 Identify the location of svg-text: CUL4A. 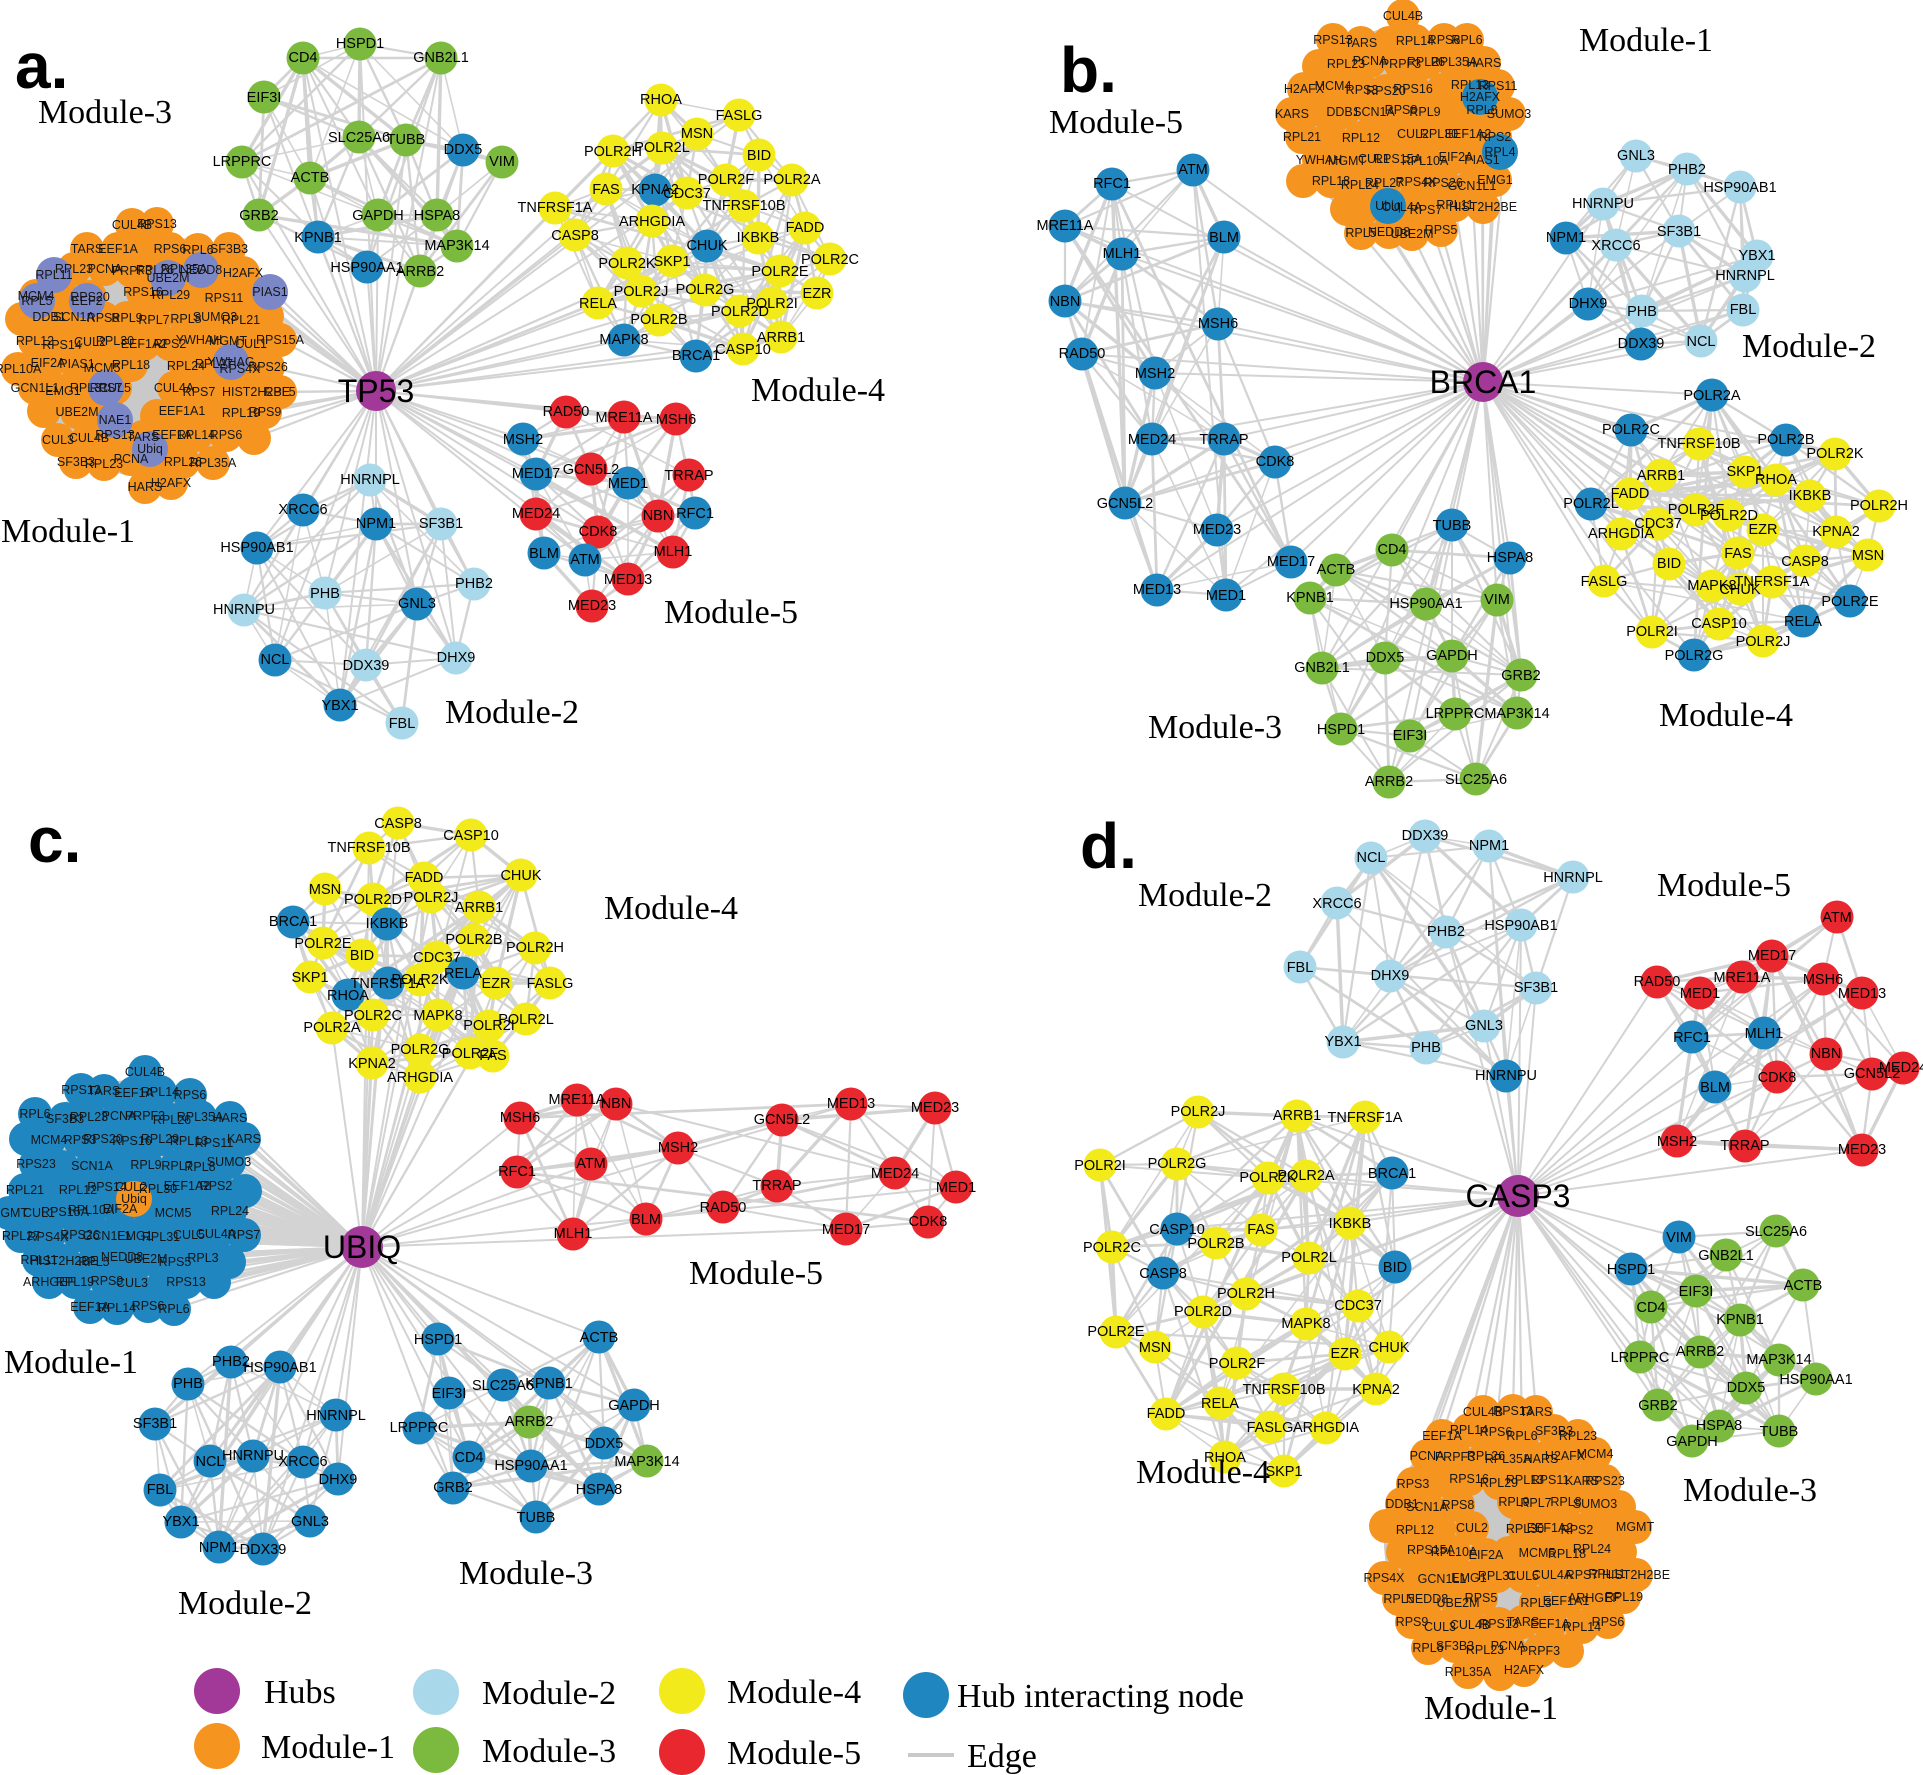
(1402, 207).